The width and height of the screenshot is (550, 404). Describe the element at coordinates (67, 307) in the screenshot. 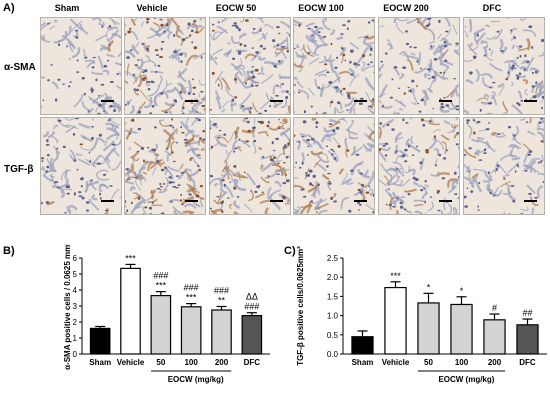

I see `y-axis-label: α-SMA positive cells / 0.0625 mm²` at that location.